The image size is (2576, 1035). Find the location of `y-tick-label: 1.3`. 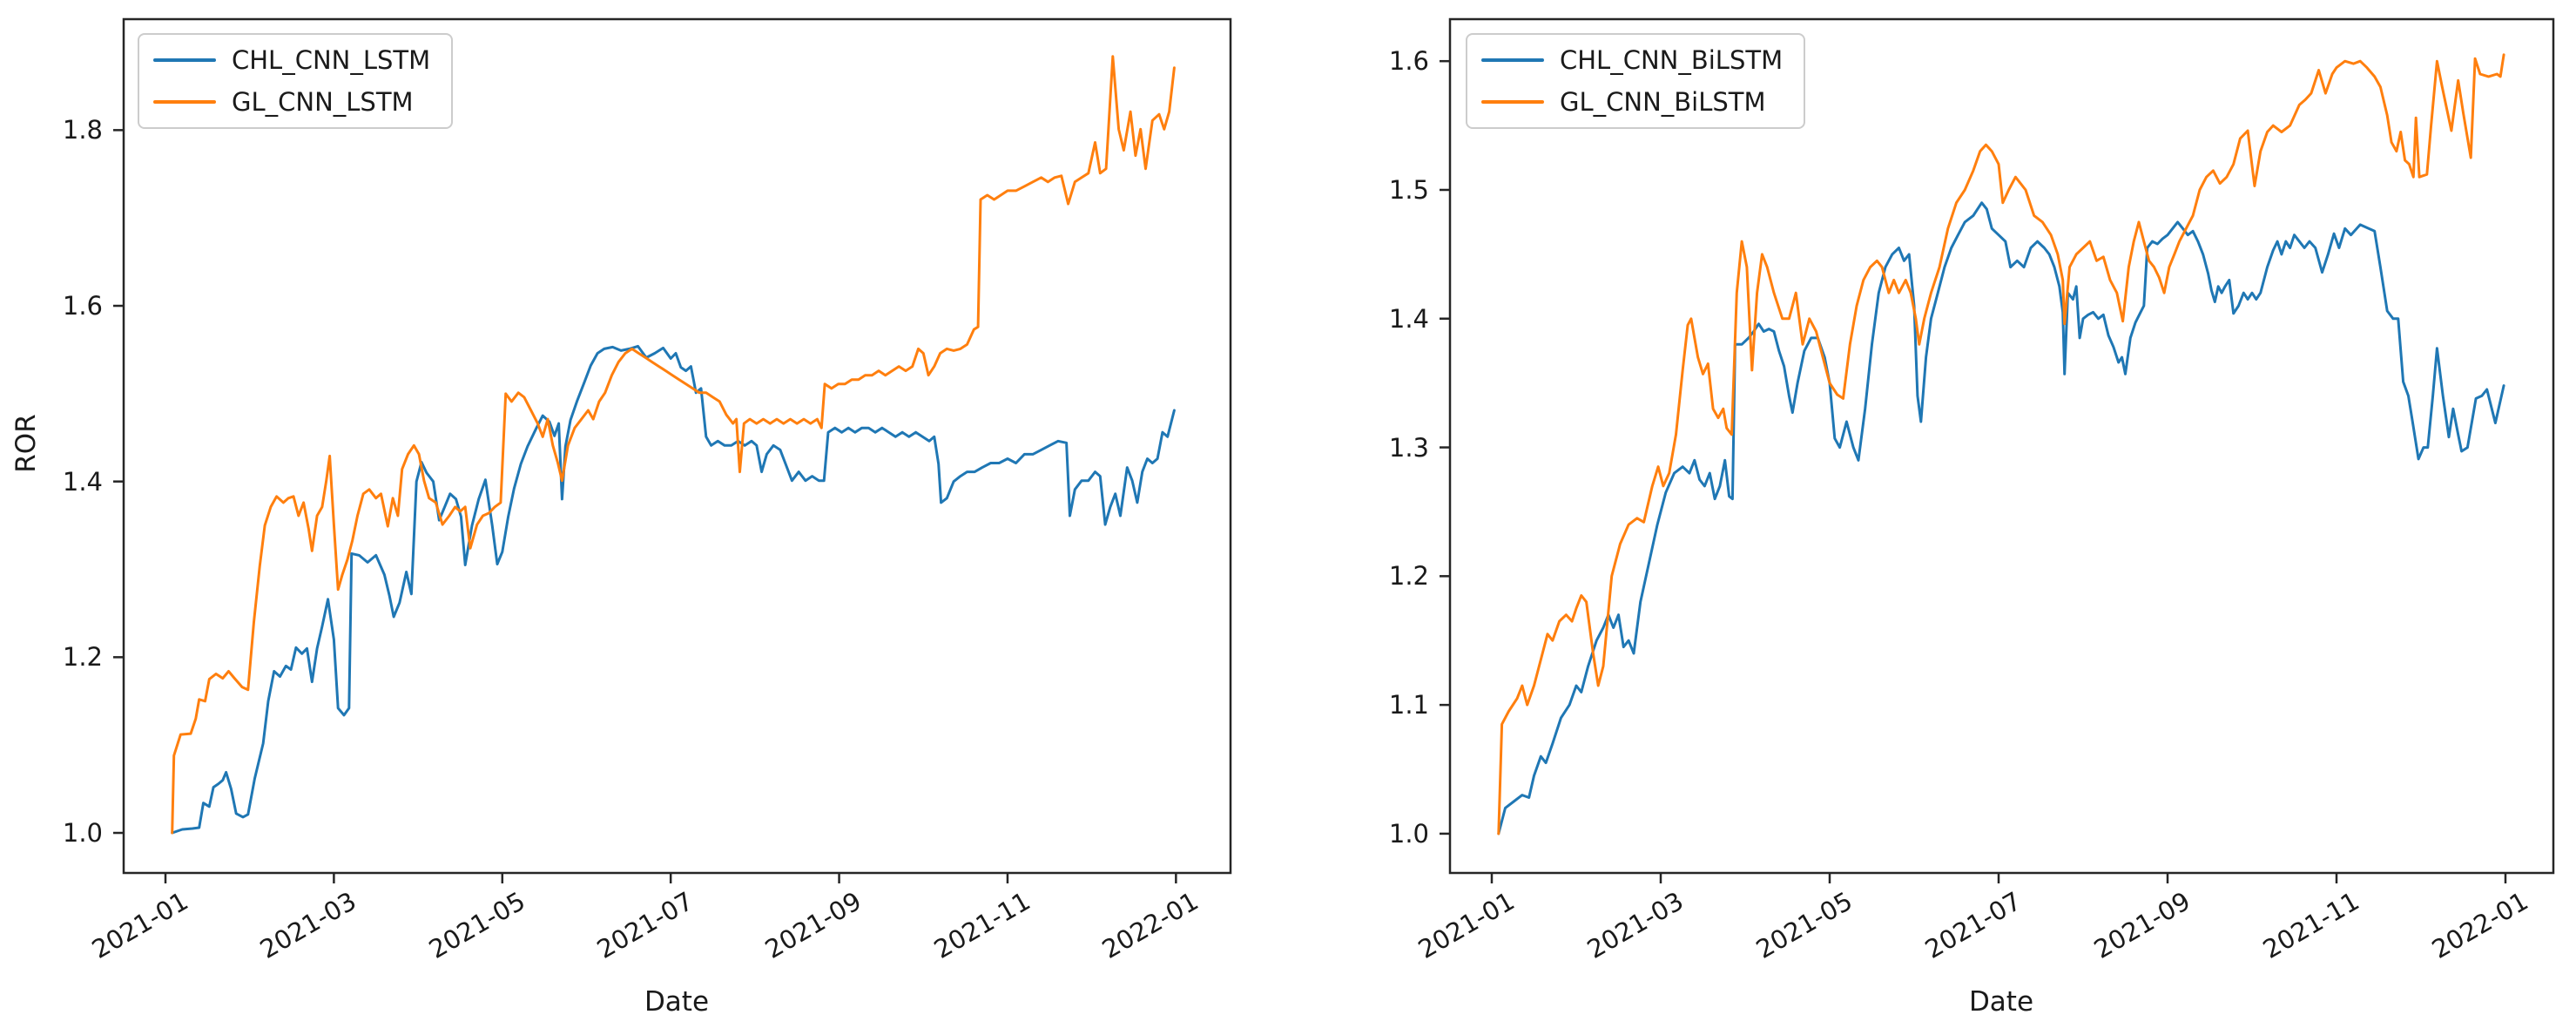

y-tick-label: 1.3 is located at coordinates (1408, 447).